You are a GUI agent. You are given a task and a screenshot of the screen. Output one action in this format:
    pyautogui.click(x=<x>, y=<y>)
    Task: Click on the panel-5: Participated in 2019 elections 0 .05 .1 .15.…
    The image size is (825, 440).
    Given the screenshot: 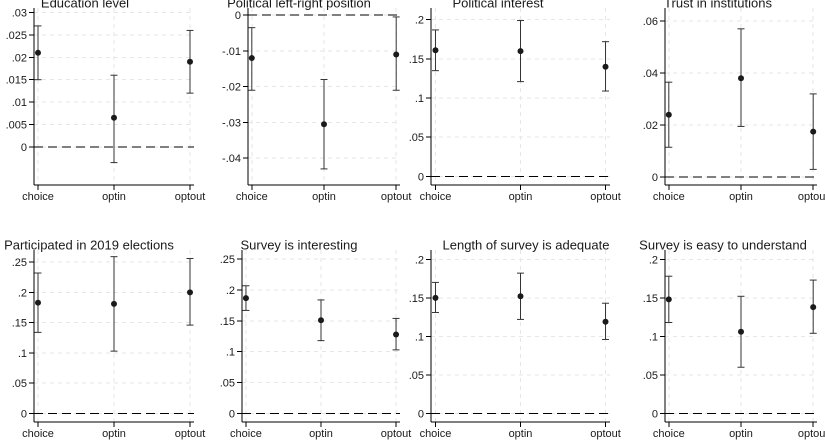 What is the action you would take?
    pyautogui.click(x=104, y=339)
    